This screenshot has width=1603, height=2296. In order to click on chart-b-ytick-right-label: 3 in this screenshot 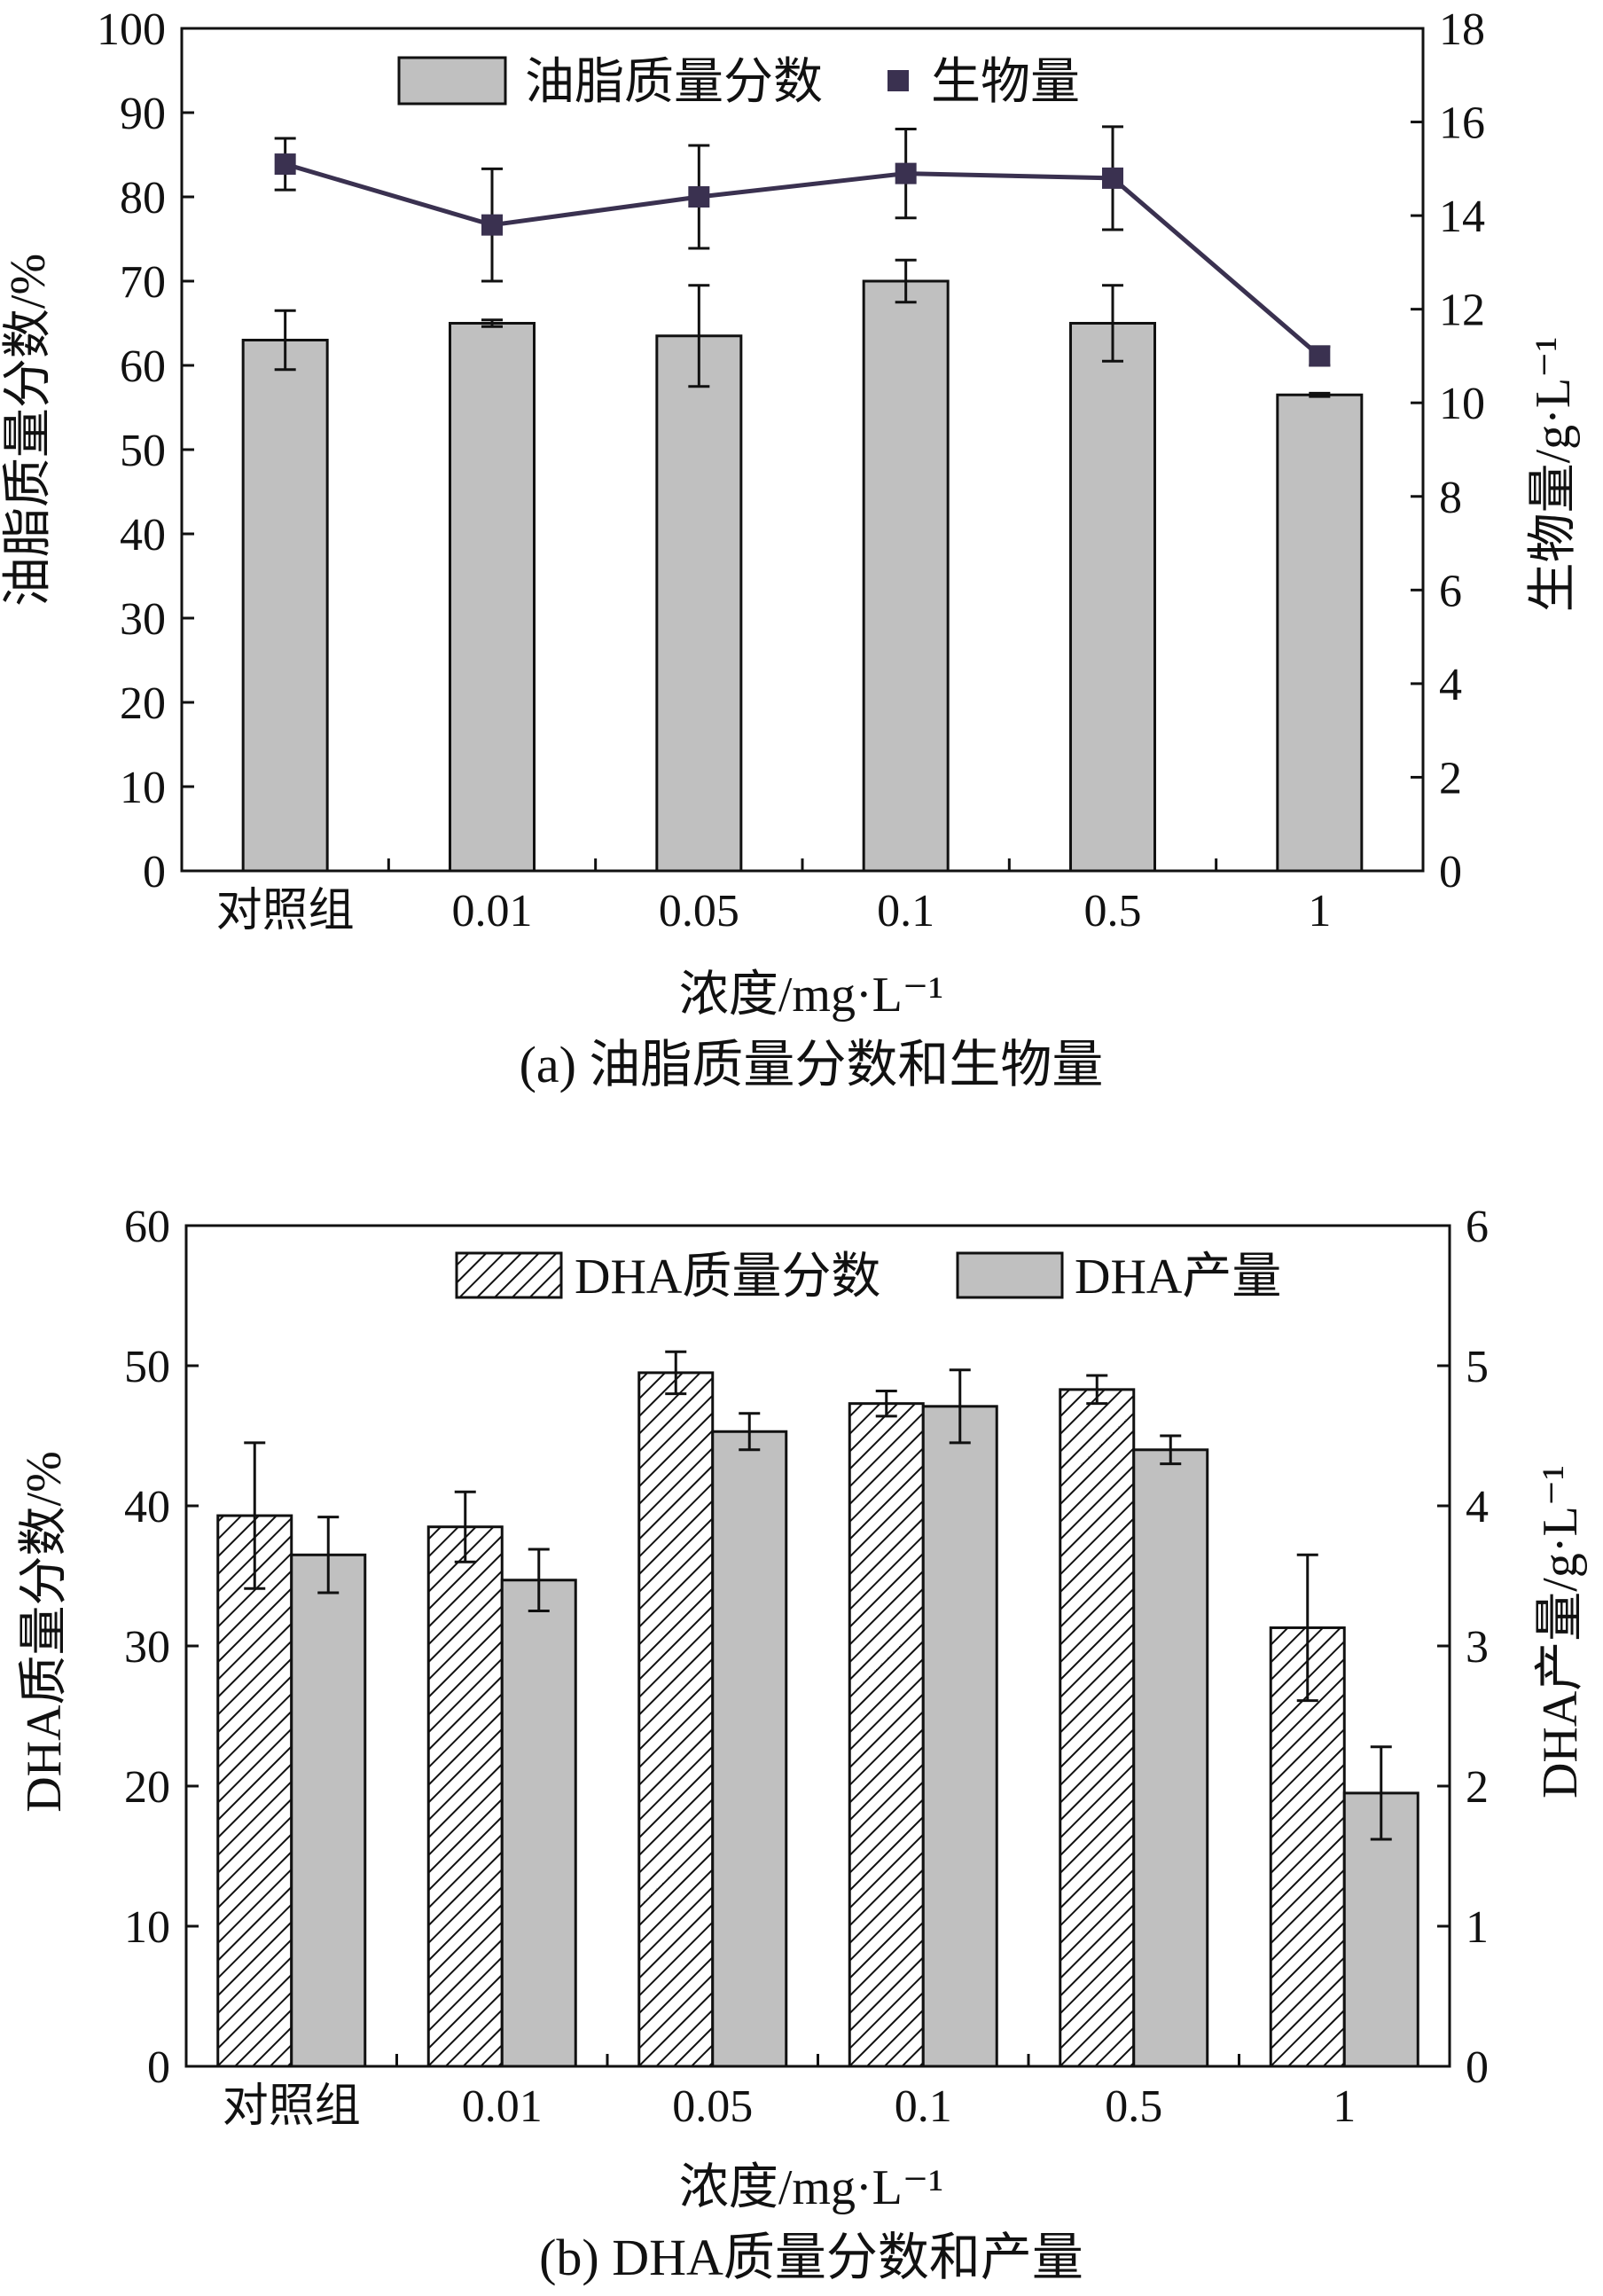, I will do `click(1477, 1647)`.